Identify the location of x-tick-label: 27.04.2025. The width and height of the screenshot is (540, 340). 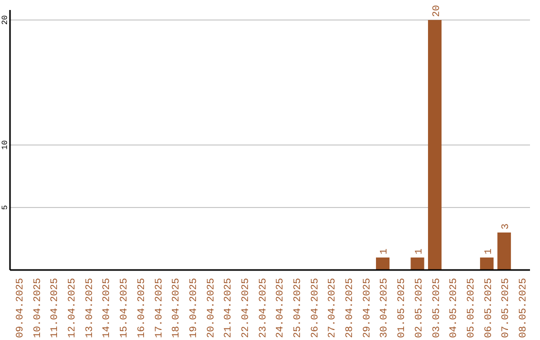
(333, 308).